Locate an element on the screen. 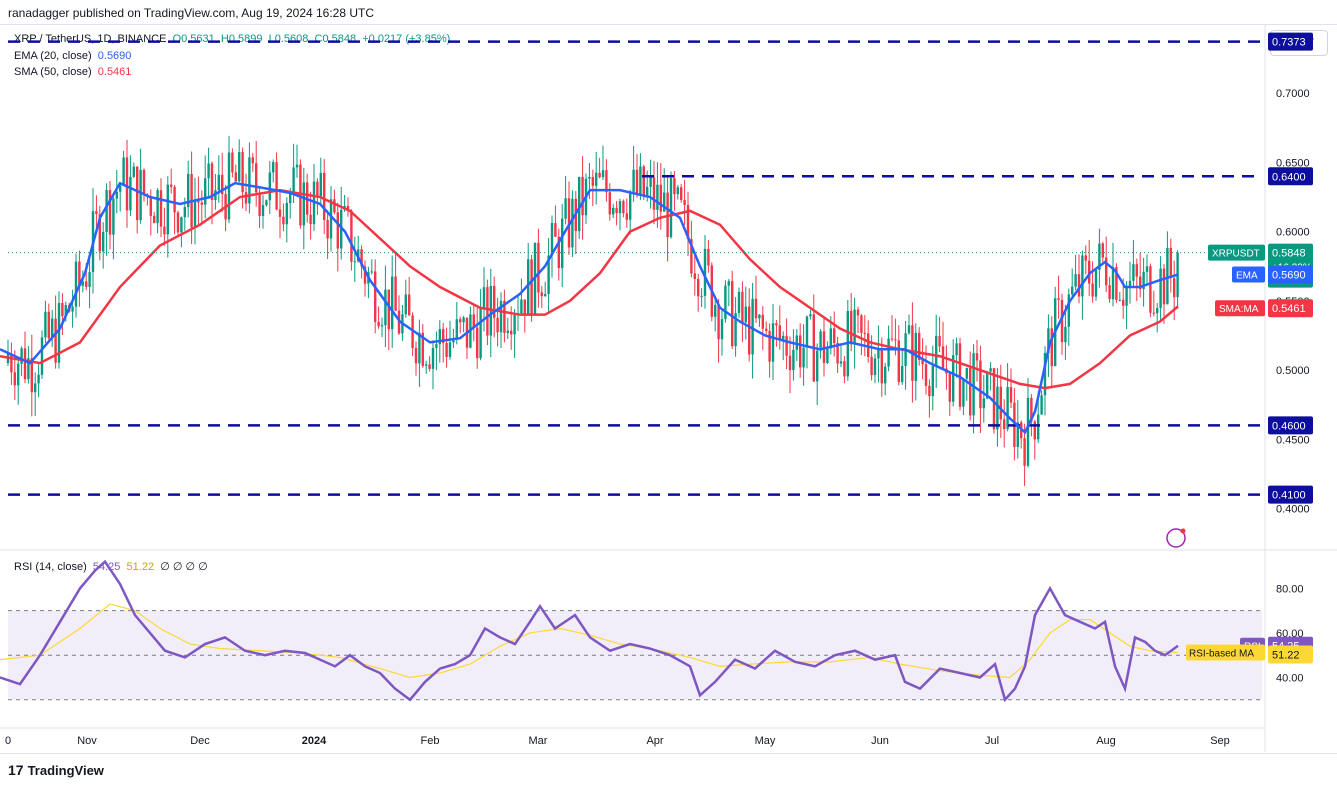  symbol-label: XRP / TetherUS, 1D, BINANCE is located at coordinates (90, 39).